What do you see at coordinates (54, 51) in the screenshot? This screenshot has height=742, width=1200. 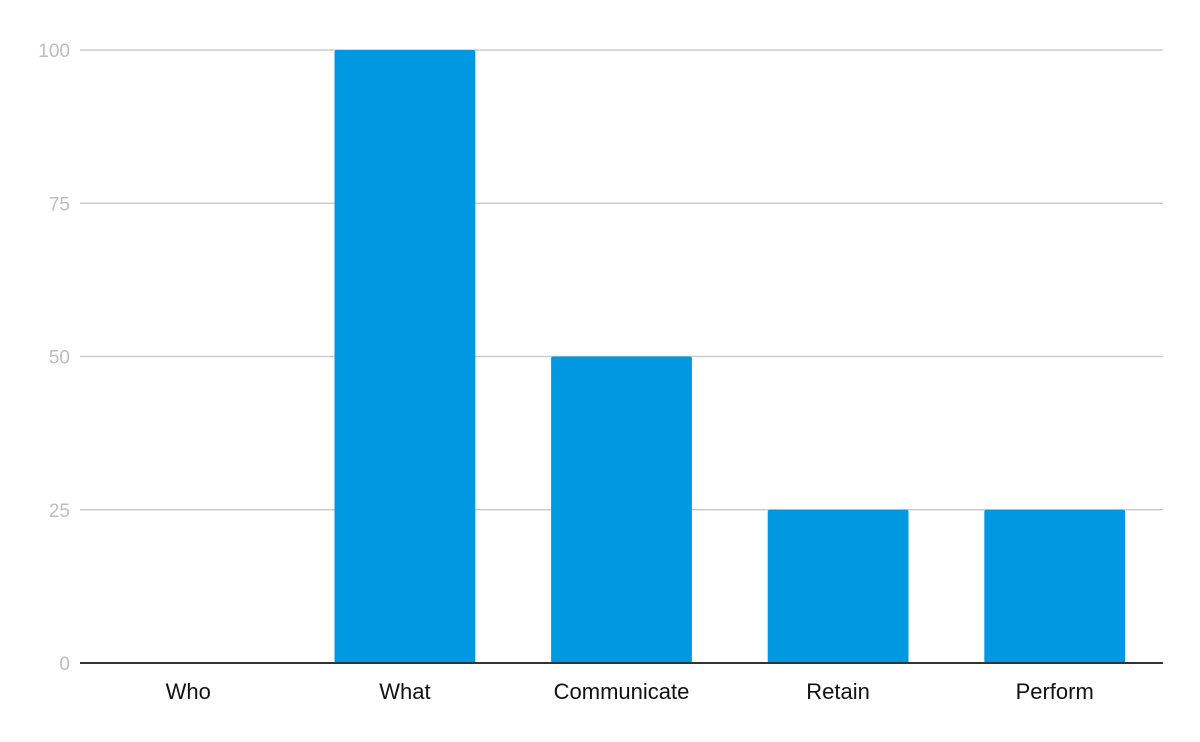 I see `y-tick-label: 100` at bounding box center [54, 51].